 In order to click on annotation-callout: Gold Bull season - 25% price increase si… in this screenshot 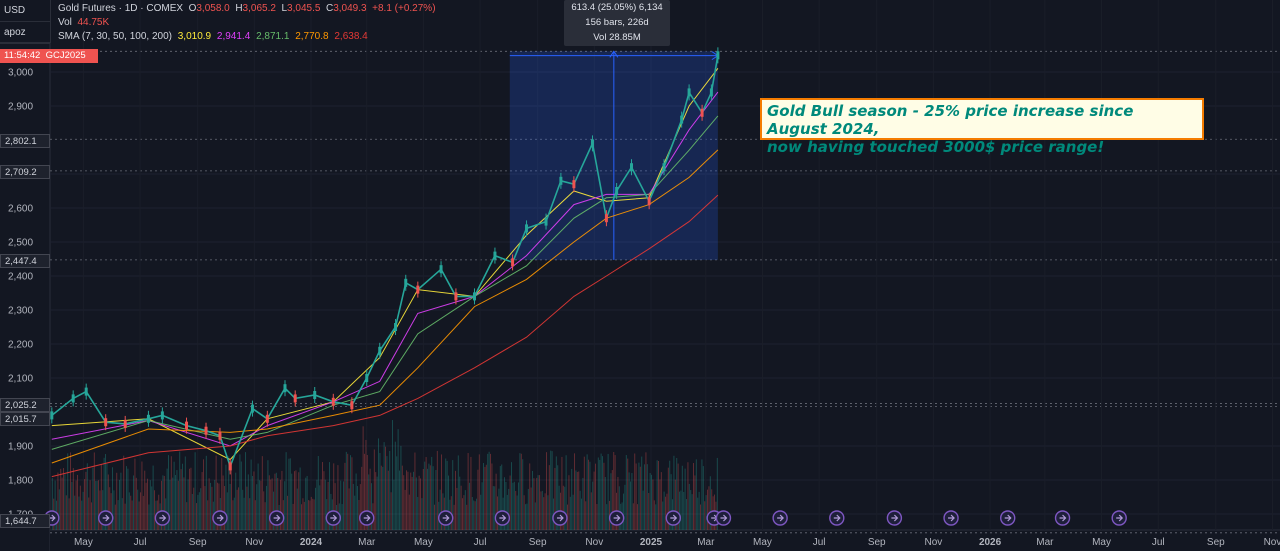, I will do `click(982, 127)`.